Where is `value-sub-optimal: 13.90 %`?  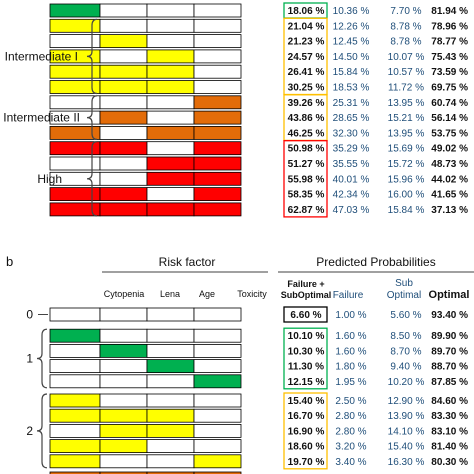
value-sub-optimal: 13.90 % is located at coordinates (406, 416).